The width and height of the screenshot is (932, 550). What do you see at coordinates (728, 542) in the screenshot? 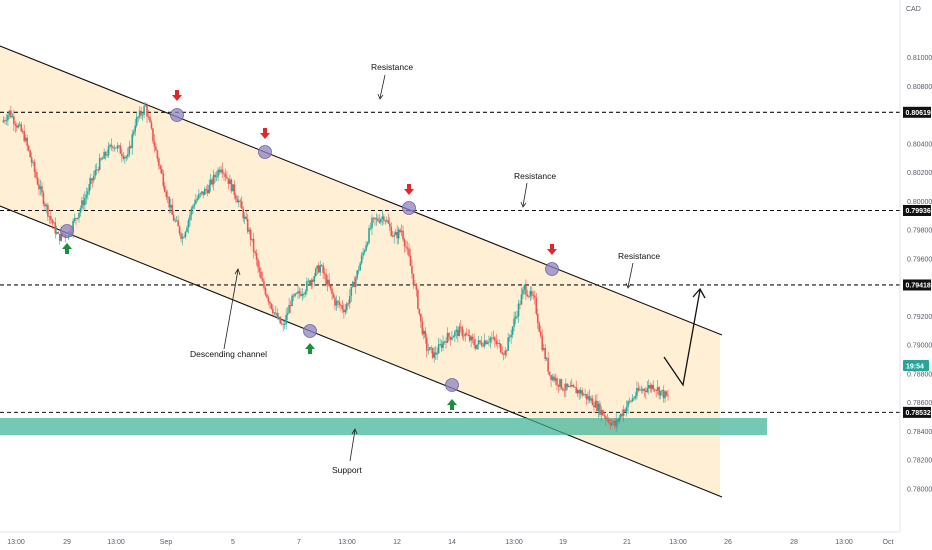
I see `time-tick-13: 26` at bounding box center [728, 542].